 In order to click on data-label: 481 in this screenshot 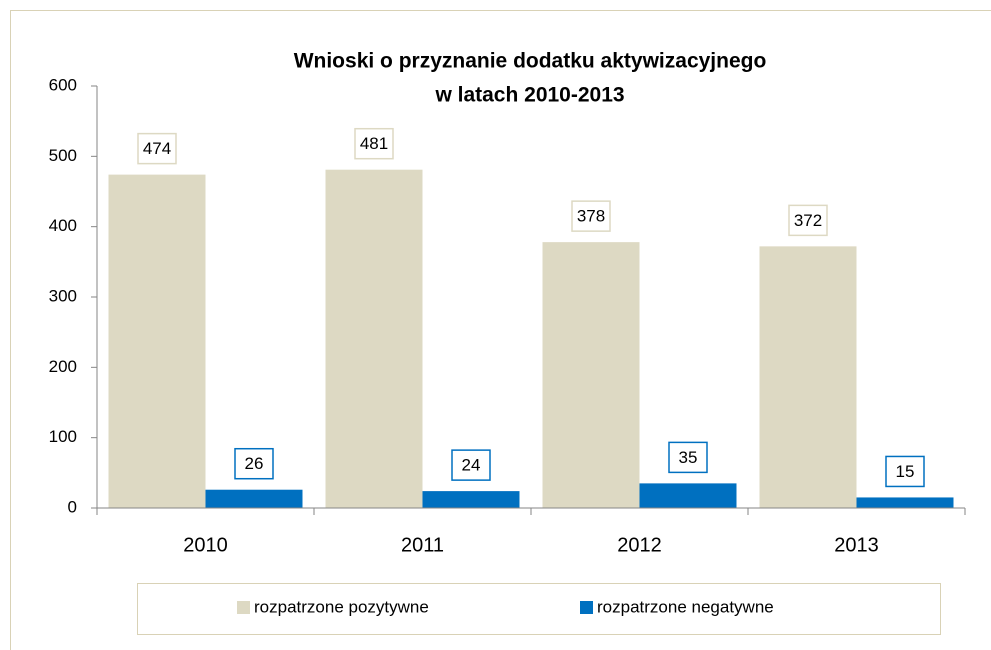, I will do `click(374, 143)`.